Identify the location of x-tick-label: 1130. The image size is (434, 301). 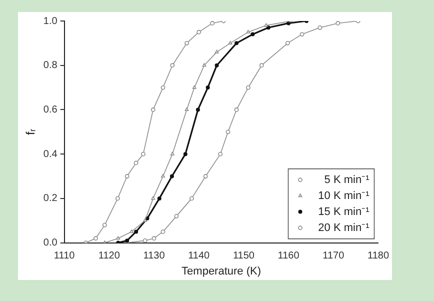
(154, 256).